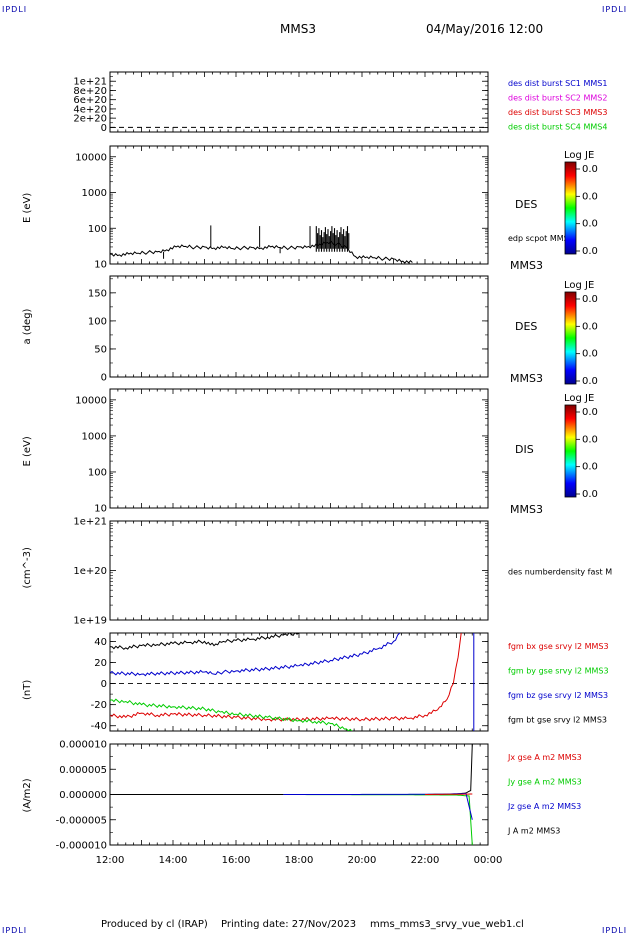 The width and height of the screenshot is (630, 935). Describe the element at coordinates (289, 924) in the screenshot. I see `footer-printing-date: Printing date: 27/Nov/2023` at that location.